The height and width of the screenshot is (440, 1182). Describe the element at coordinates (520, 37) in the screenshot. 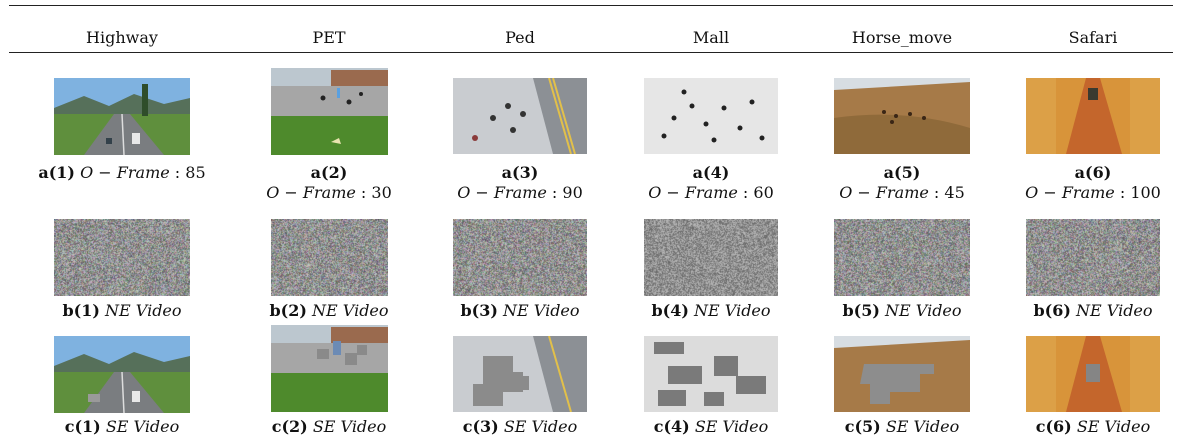

I see `column-header-ped: Ped` at that location.